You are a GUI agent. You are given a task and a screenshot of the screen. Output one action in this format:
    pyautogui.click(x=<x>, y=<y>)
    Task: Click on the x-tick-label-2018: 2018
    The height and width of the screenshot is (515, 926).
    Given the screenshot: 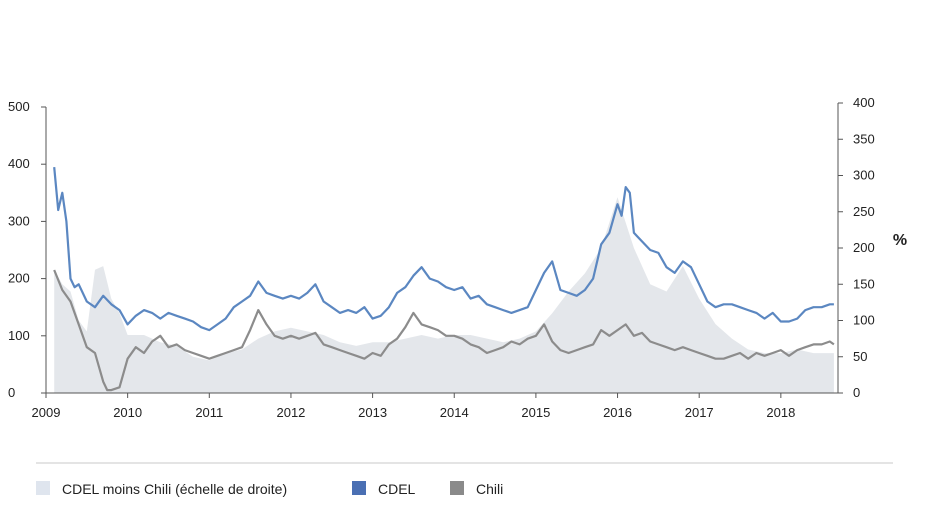 What is the action you would take?
    pyautogui.click(x=780, y=412)
    